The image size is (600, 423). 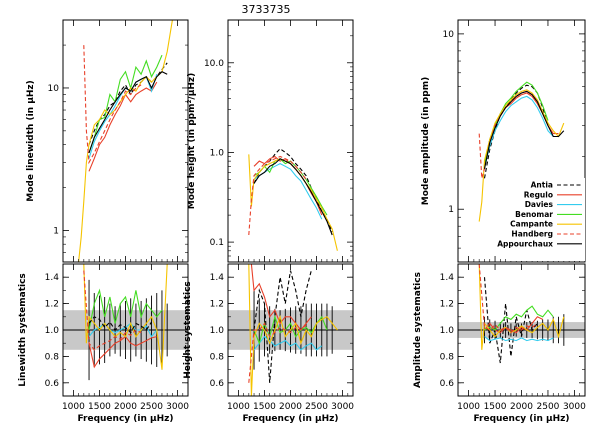 What do you see at coordinates (214, 64) in the screenshot?
I see `y-tick-label: 10.0` at bounding box center [214, 64].